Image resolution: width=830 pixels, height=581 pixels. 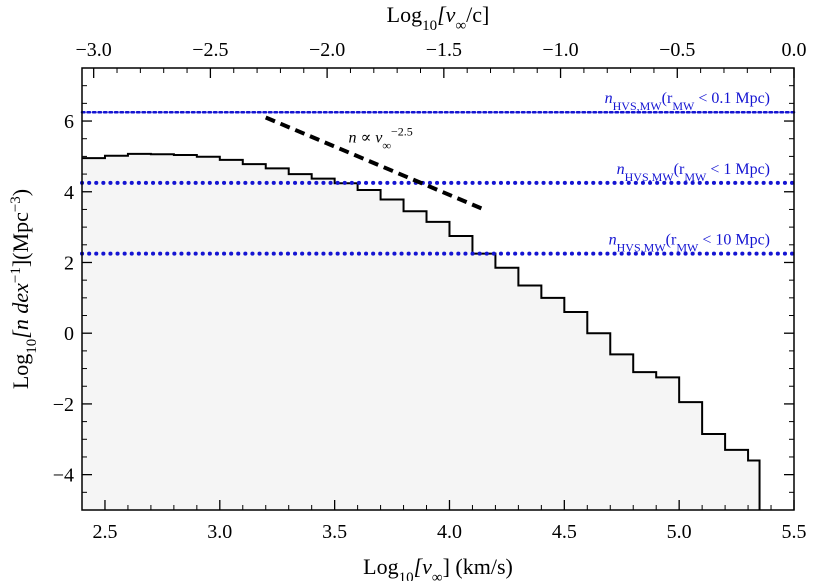 I want to click on ref-line-label-1mpc: nHVS,MW(rMW < 1 Mpc), so click(x=693, y=172).